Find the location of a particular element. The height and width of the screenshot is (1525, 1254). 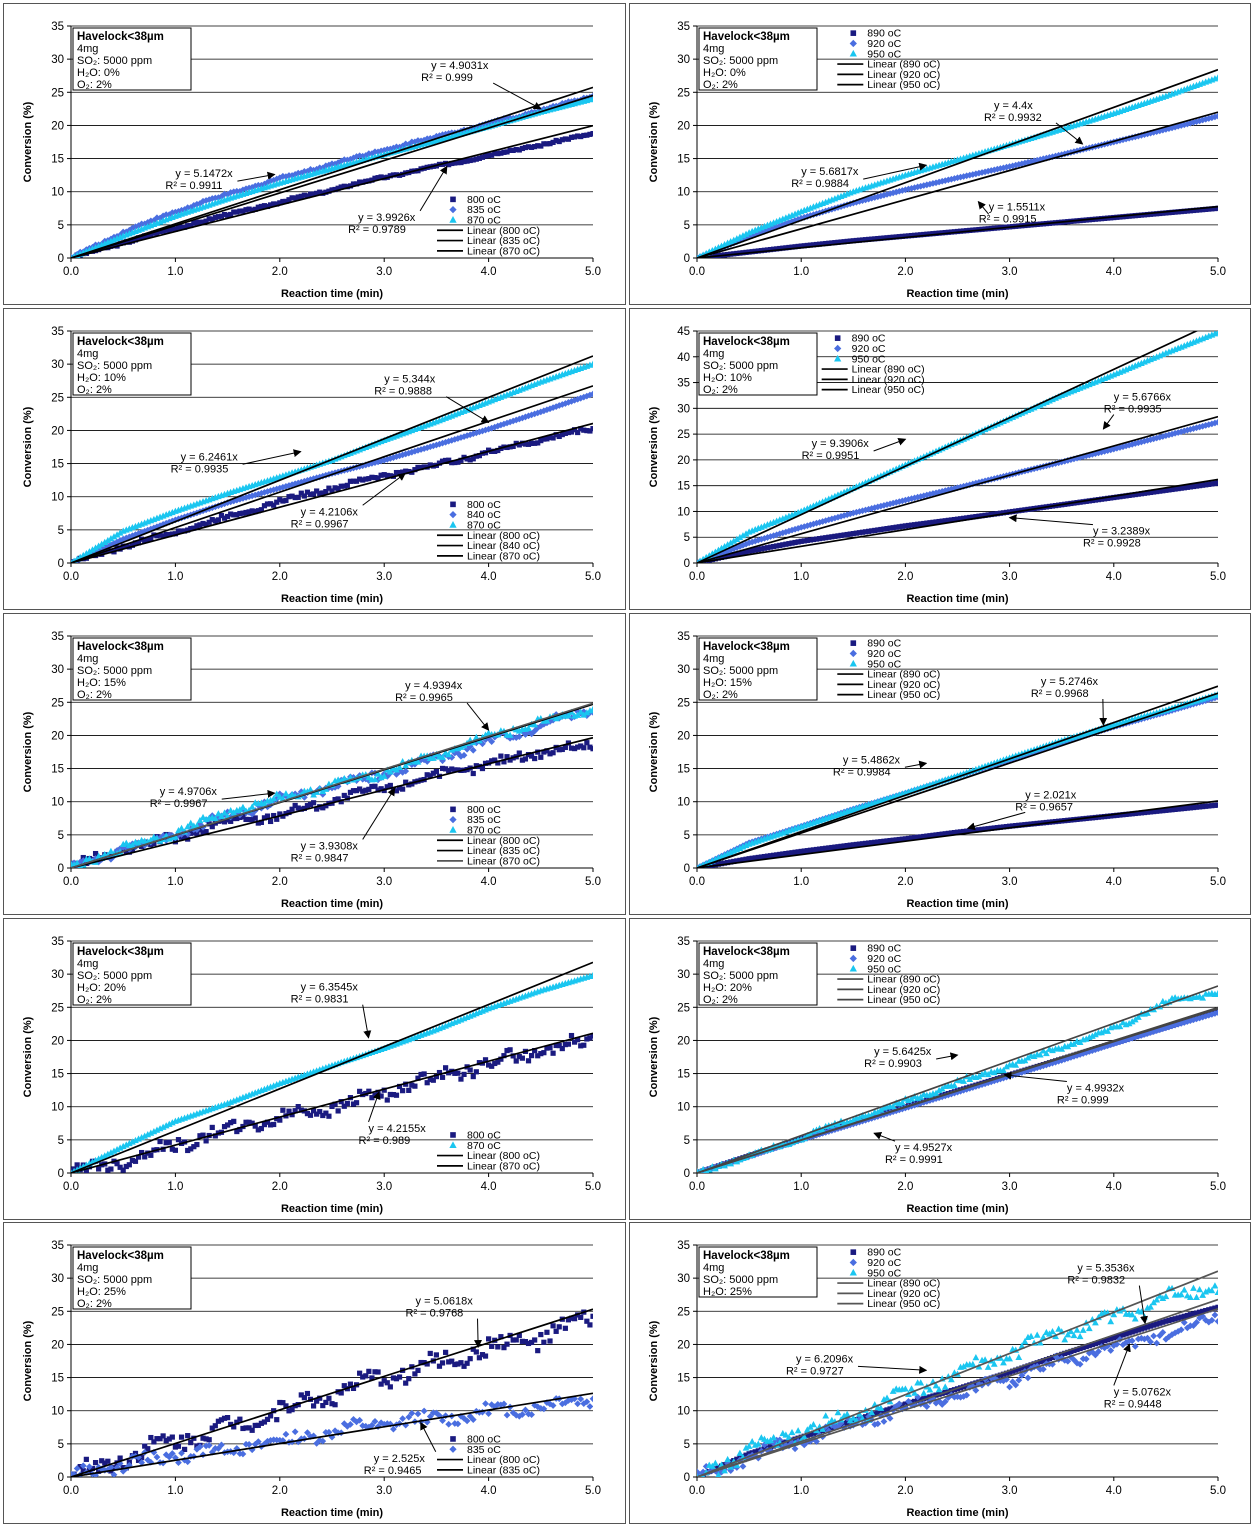

r-squared-label: R² = 0.9984 is located at coordinates (862, 772).